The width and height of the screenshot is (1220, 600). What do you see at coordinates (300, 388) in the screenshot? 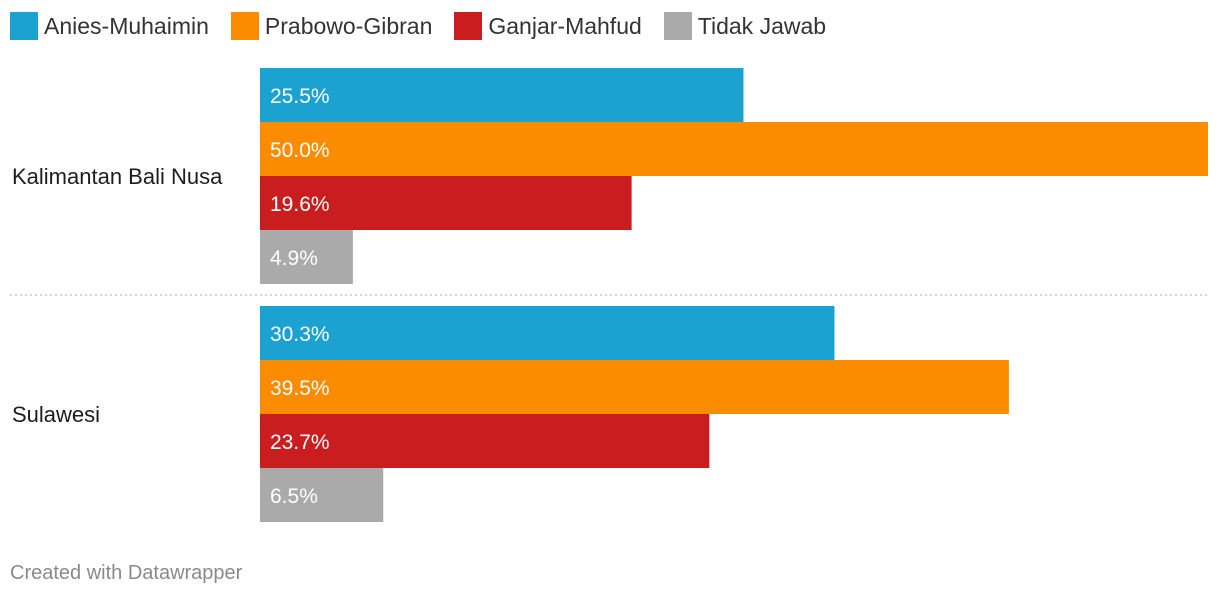
I see `value-label-prabowo-gibran-sulawesi: 39.5%` at bounding box center [300, 388].